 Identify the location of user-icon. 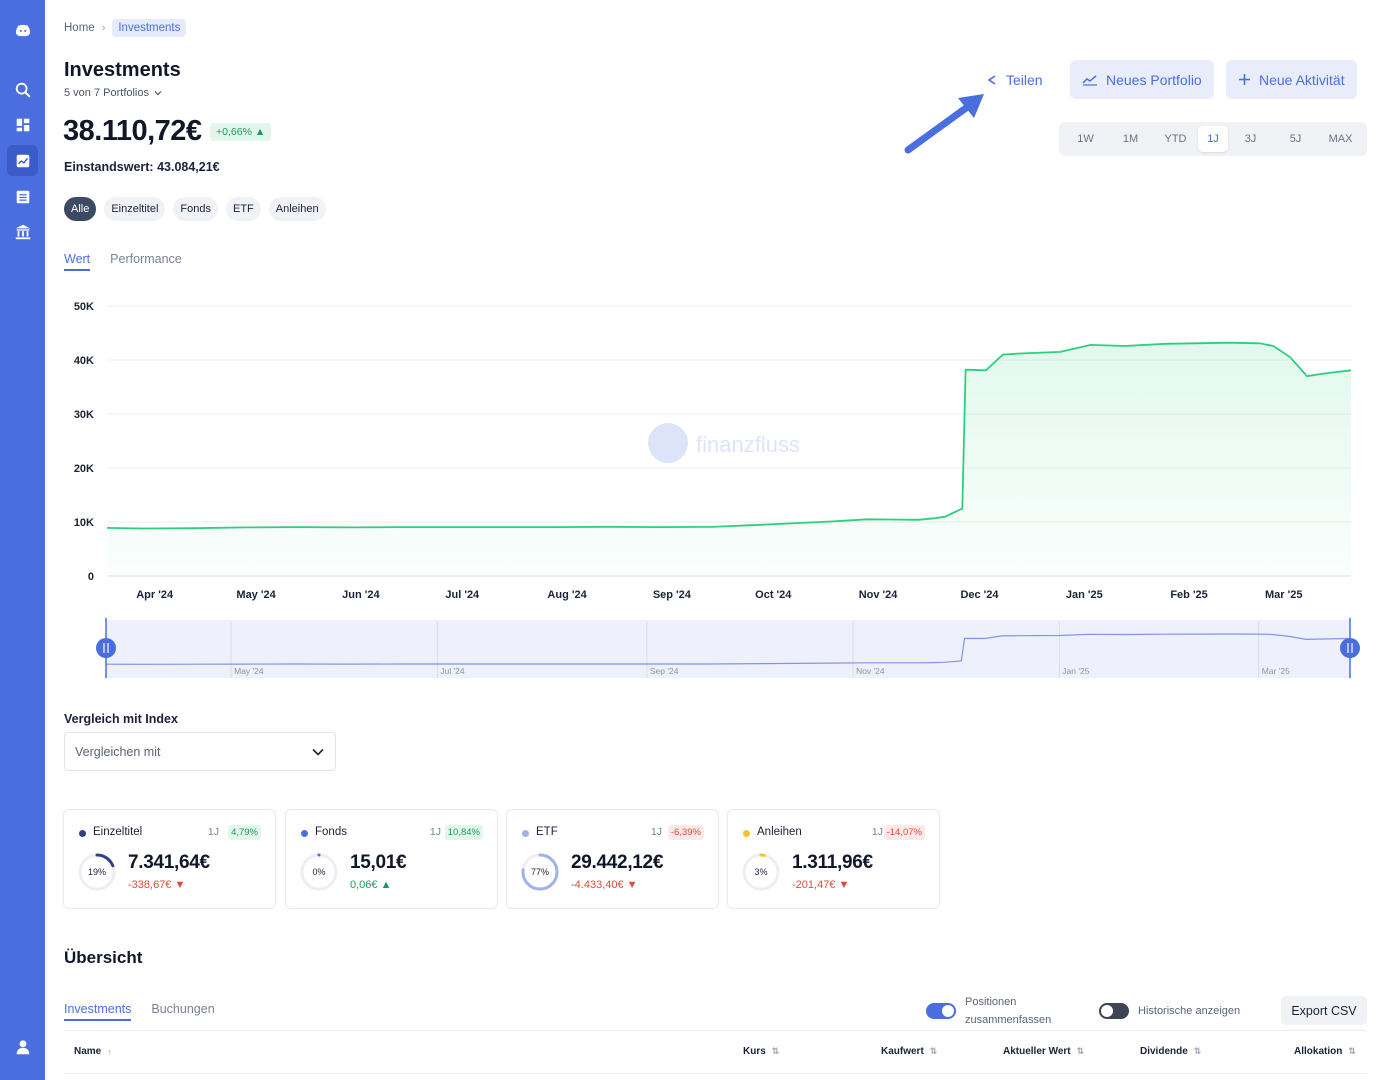
(22, 1046).